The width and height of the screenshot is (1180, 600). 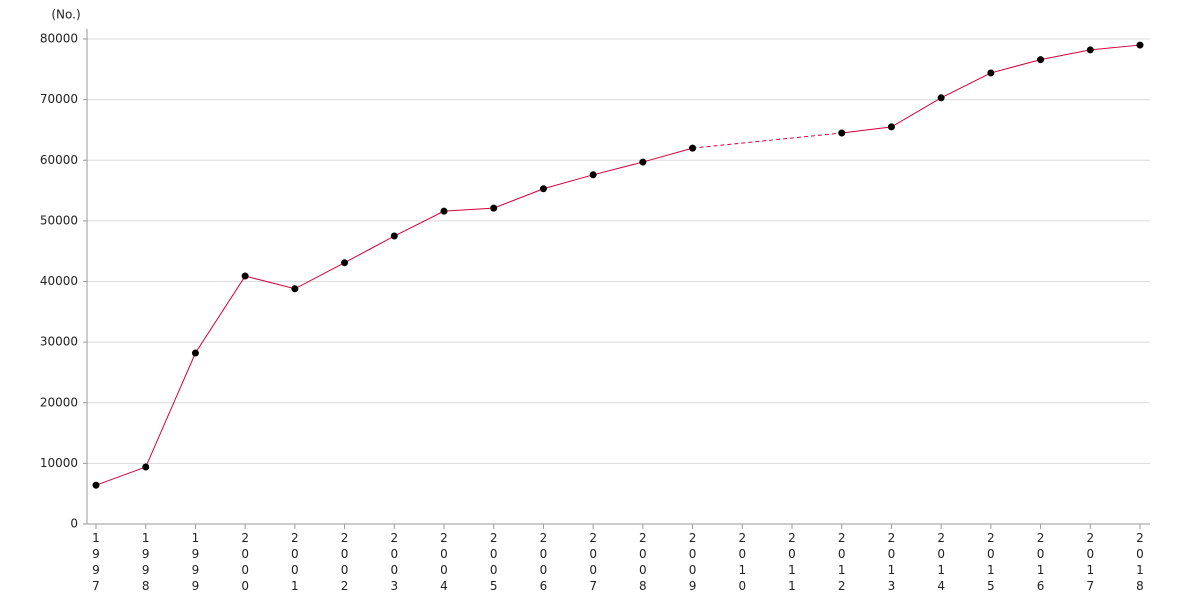 I want to click on x-tick-label: 2004, so click(x=444, y=563).